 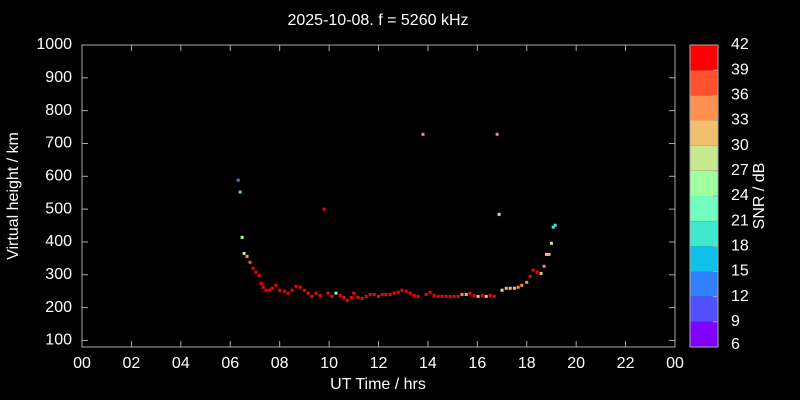 What do you see at coordinates (58, 110) in the screenshot?
I see `y-tick-label: 800` at bounding box center [58, 110].